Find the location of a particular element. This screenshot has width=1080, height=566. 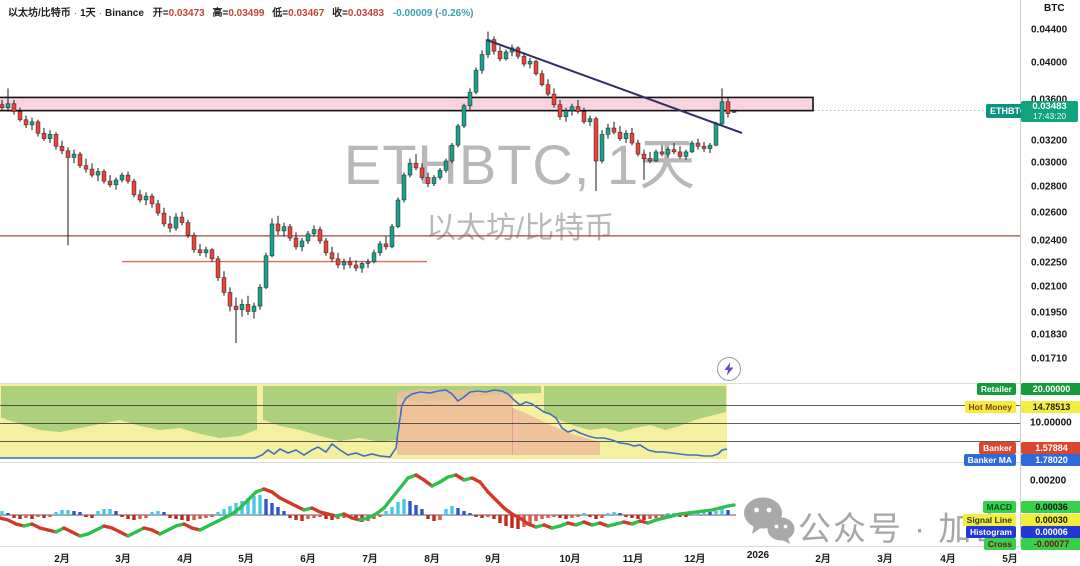

time-tick-label: 10月 is located at coordinates (570, 559).